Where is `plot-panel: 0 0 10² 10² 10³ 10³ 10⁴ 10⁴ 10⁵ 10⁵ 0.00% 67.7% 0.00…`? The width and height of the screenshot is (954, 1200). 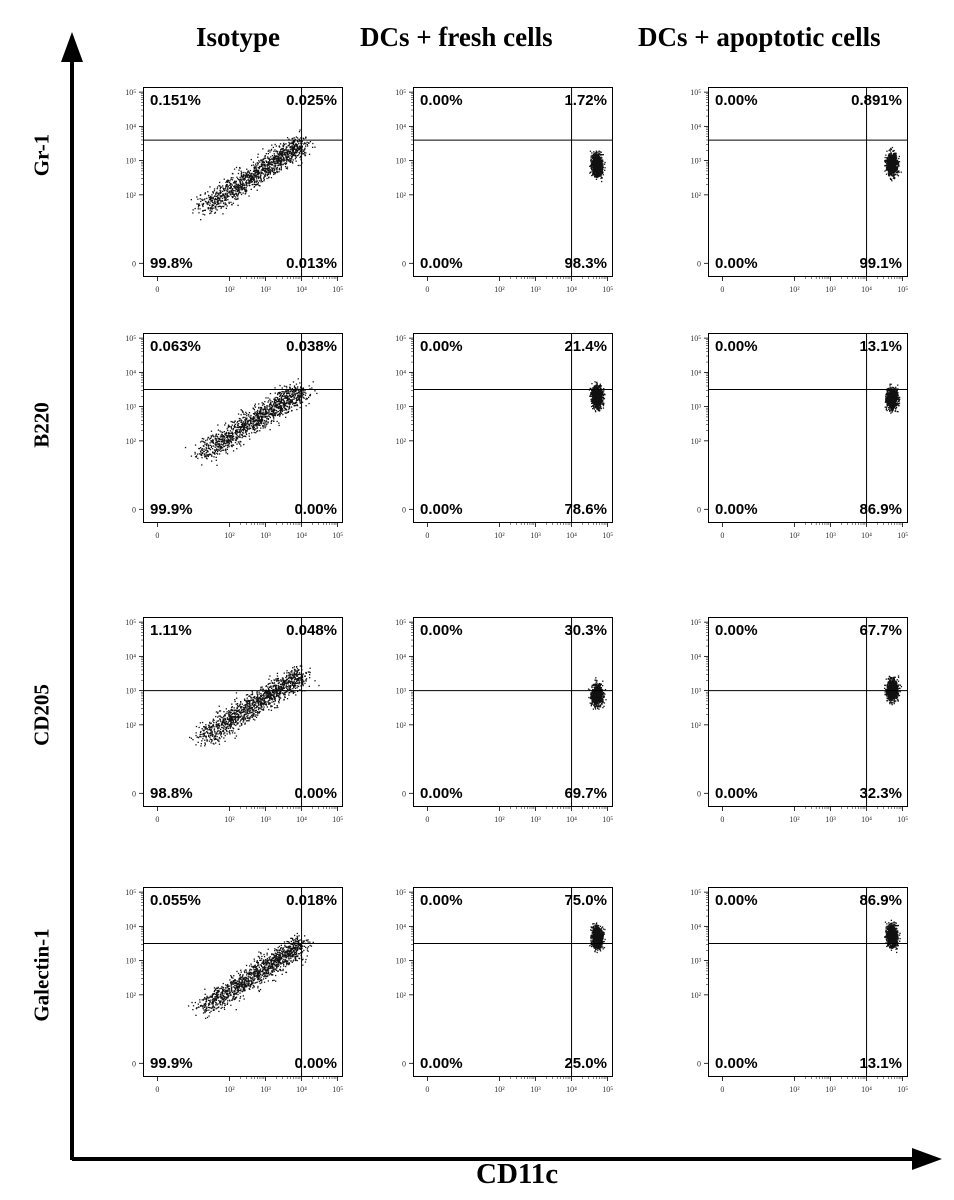 plot-panel: 0 0 10² 10² 10³ 10³ 10⁴ 10⁴ 10⁵ 10⁵ 0.00% 67.7% 0.00… is located at coordinates (799, 720).